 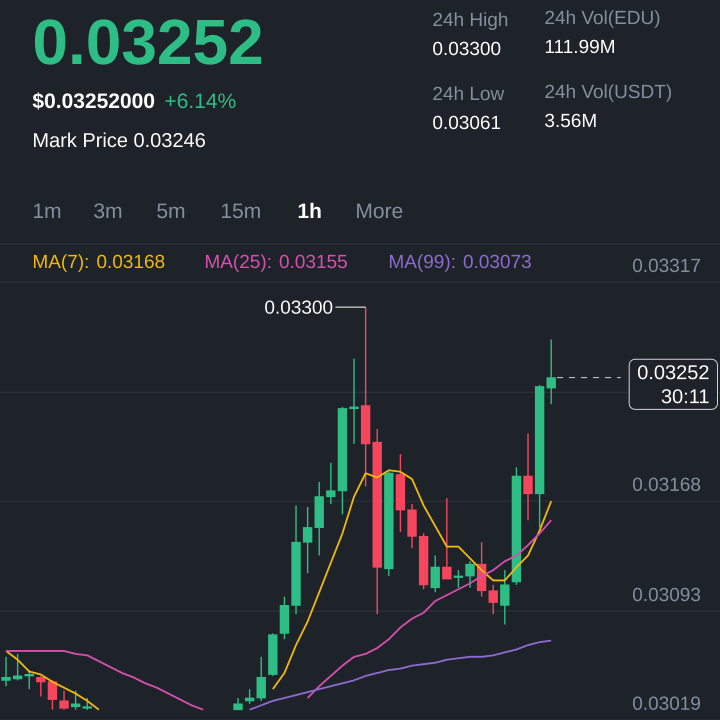 I want to click on y-tick-label: 0.03093, so click(x=666, y=595).